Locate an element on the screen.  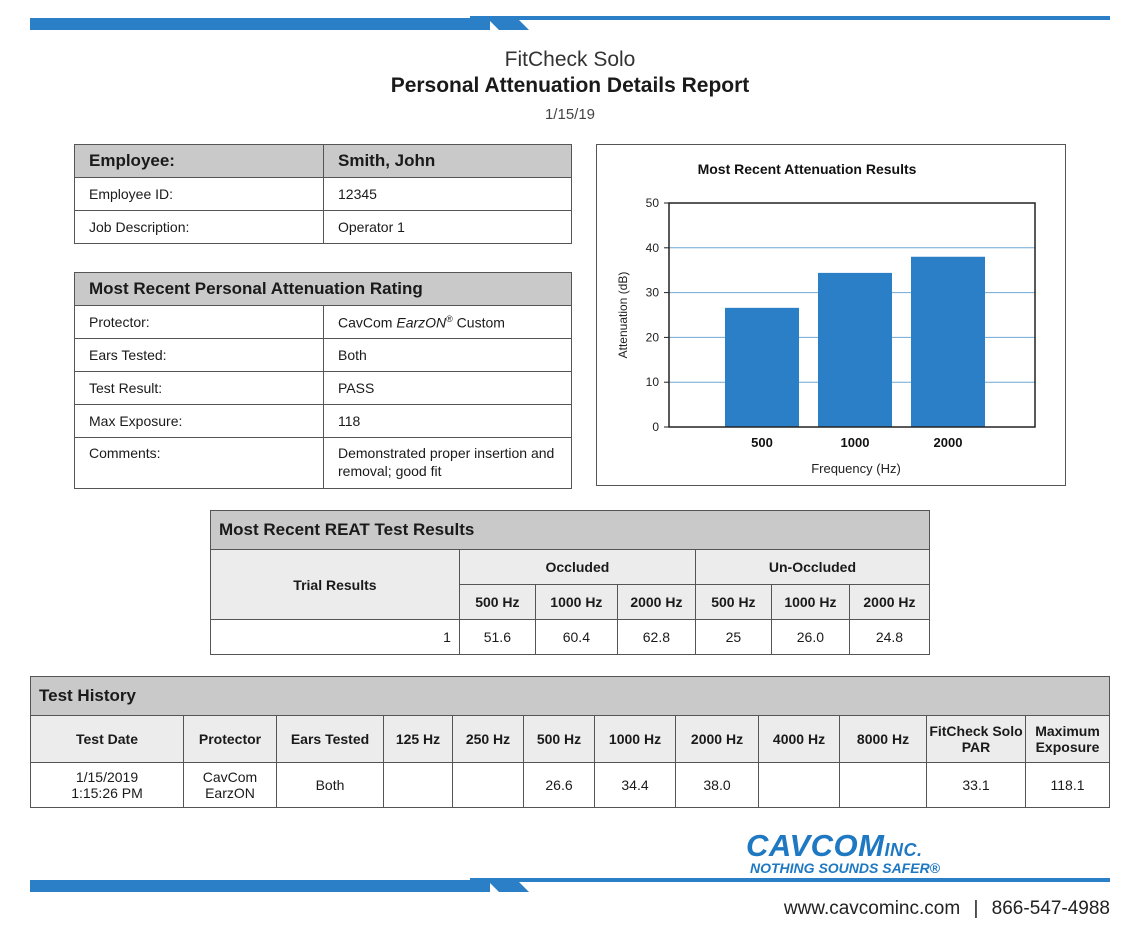
col-ears-tested: Ears Tested is located at coordinates (330, 739).